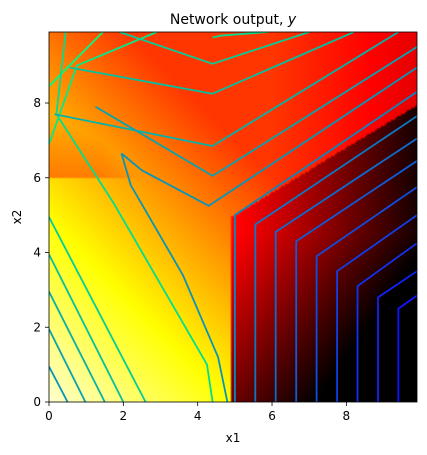 The width and height of the screenshot is (427, 455). Describe the element at coordinates (49, 416) in the screenshot. I see `x-tick-label: 0` at that location.